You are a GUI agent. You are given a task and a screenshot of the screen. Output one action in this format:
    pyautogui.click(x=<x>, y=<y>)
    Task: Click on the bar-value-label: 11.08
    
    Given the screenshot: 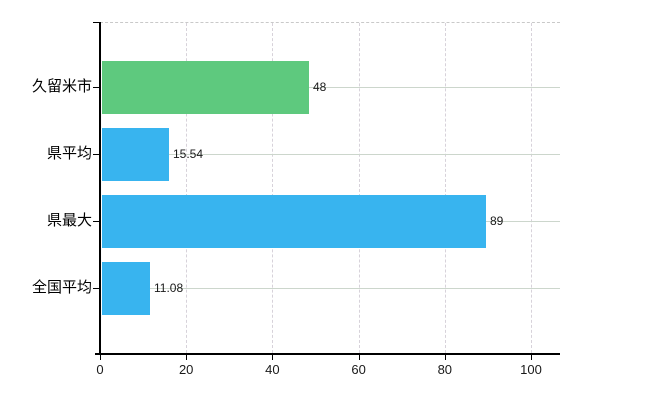 What is the action you would take?
    pyautogui.click(x=169, y=288)
    